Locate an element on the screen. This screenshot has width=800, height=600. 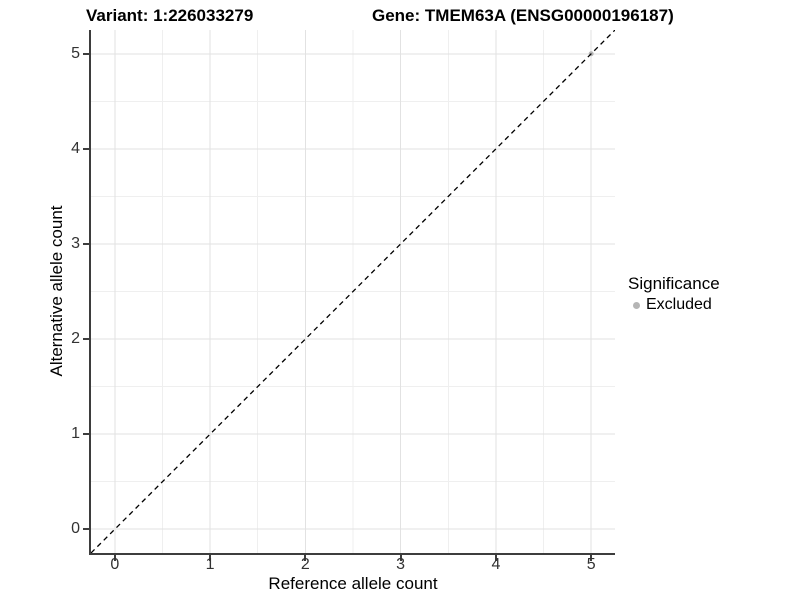
legend: Significance Excluded is located at coordinates (674, 294).